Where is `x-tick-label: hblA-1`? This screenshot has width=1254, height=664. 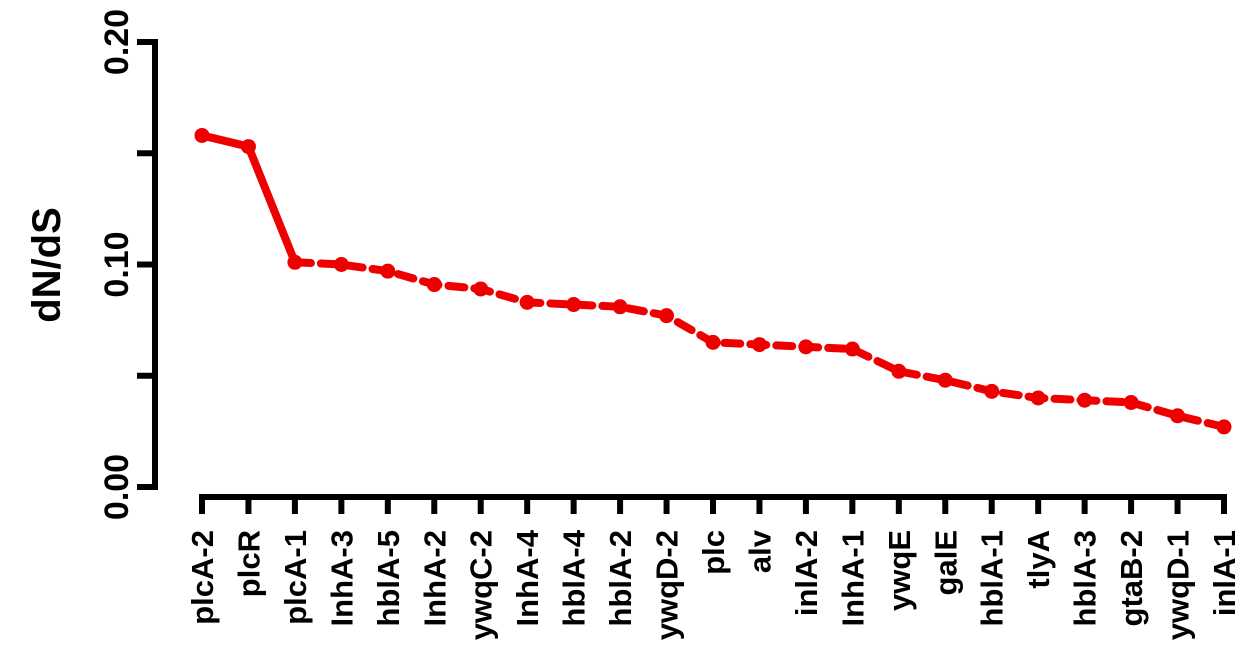
x-tick-label: hblA-1 is located at coordinates (992, 578).